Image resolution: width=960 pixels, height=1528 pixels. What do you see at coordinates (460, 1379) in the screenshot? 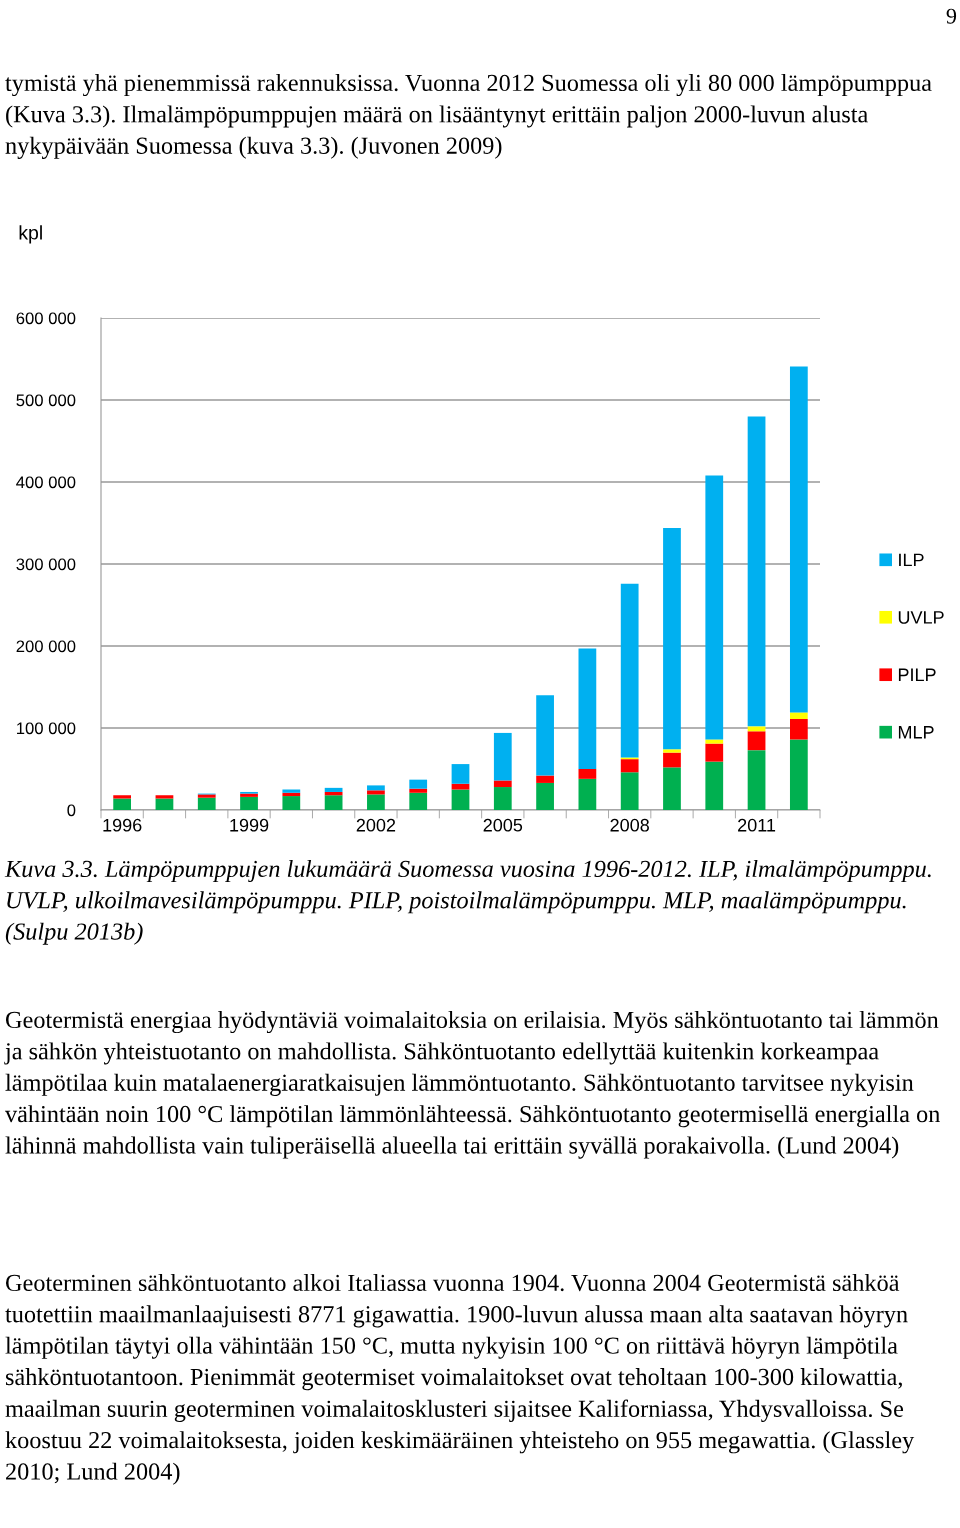
I see `text: Geoterminen sähköntuotanto alkoi Italiassa vuonna 1904. Vuonna 2004 Geotermistä sähköä tuotettiin maailmanlaajuisesti 8771 gigawattia. 1900-luvun alussa maan alta saatavan höyryn lämpötilan täytyi olla vähintään 150 °C, mutta nykyisin 100 °C on riittävä höyryn lämpötila sähköntuotantoon. Pienimmät geotermiset voimalaitokset ovat teholtaan 100-300 kilowattia, maailman suurin geoterminen voimalaitosklusteri sijaitsee Kaliforniassa, Yhdysvalloissa. Se koostuu 22 voimalaitoksesta, joiden keskimääräinen yhteisteho on 955 megawattia. (Glassley 2010; Lund 2004)` at bounding box center [460, 1379].